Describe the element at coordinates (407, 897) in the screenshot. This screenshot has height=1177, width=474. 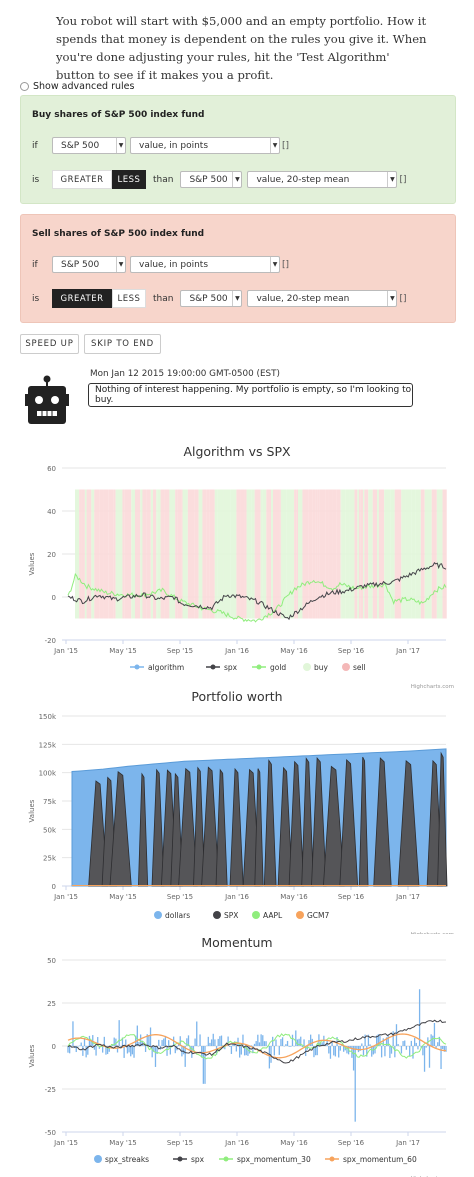
I see `x-tick-label: Jan '17` at that location.